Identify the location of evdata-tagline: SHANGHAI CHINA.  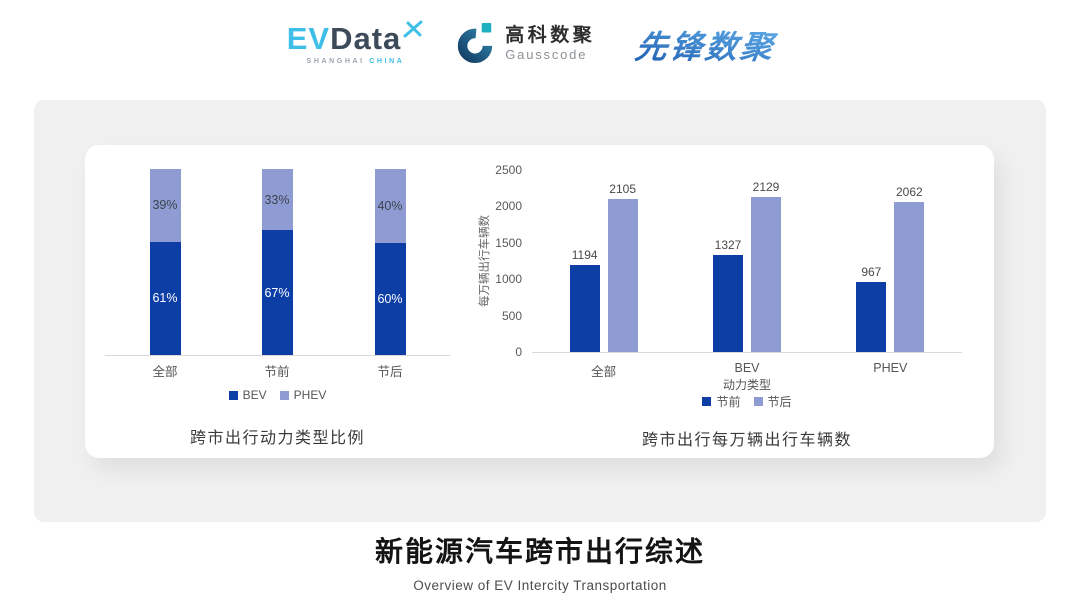
(356, 61).